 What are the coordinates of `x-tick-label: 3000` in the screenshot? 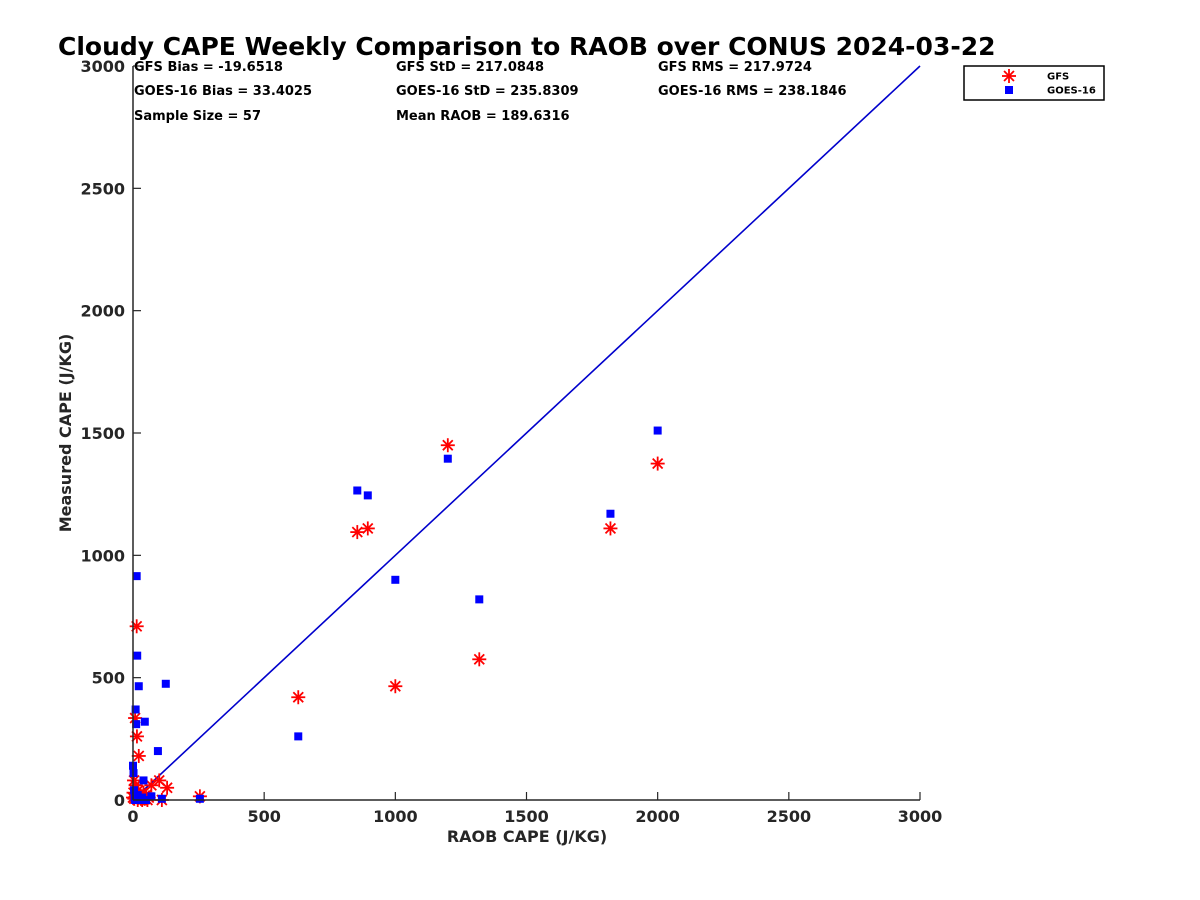 It's located at (920, 816).